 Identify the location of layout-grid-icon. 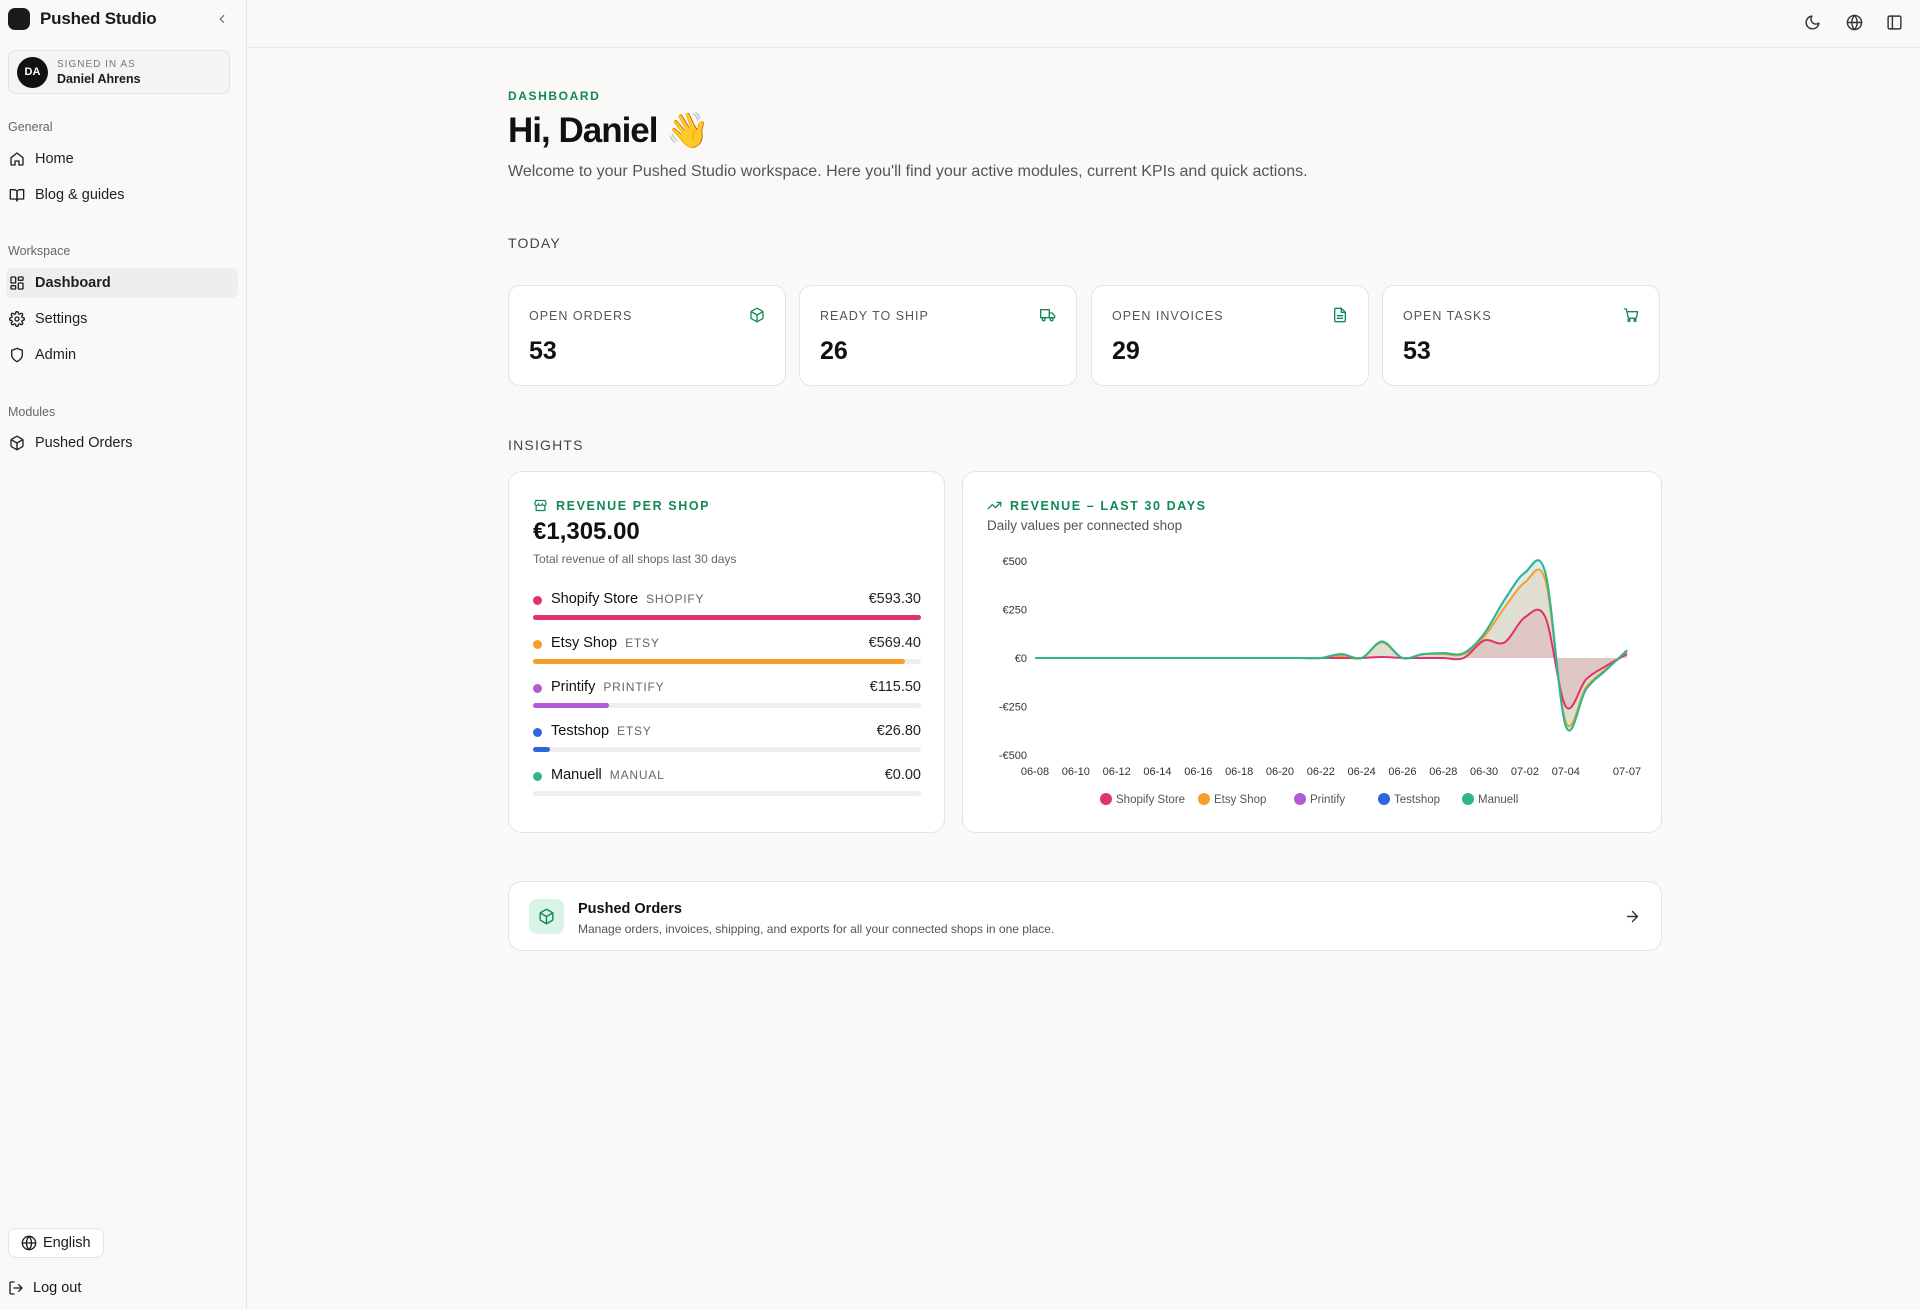
(17, 283).